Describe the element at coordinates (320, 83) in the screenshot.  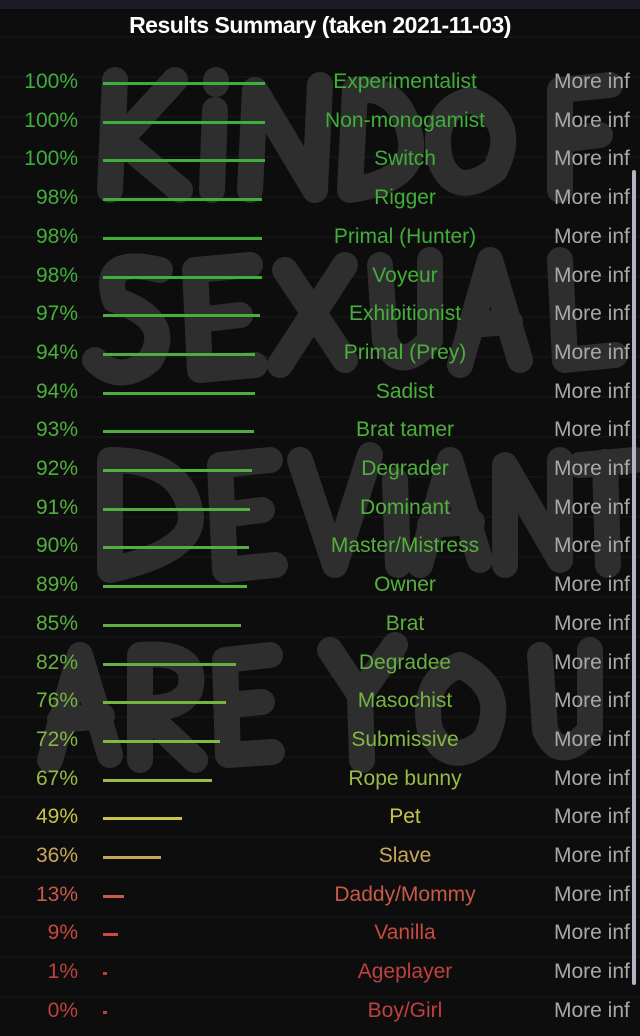
I see `result-row: 100% Experimentalist More inf` at that location.